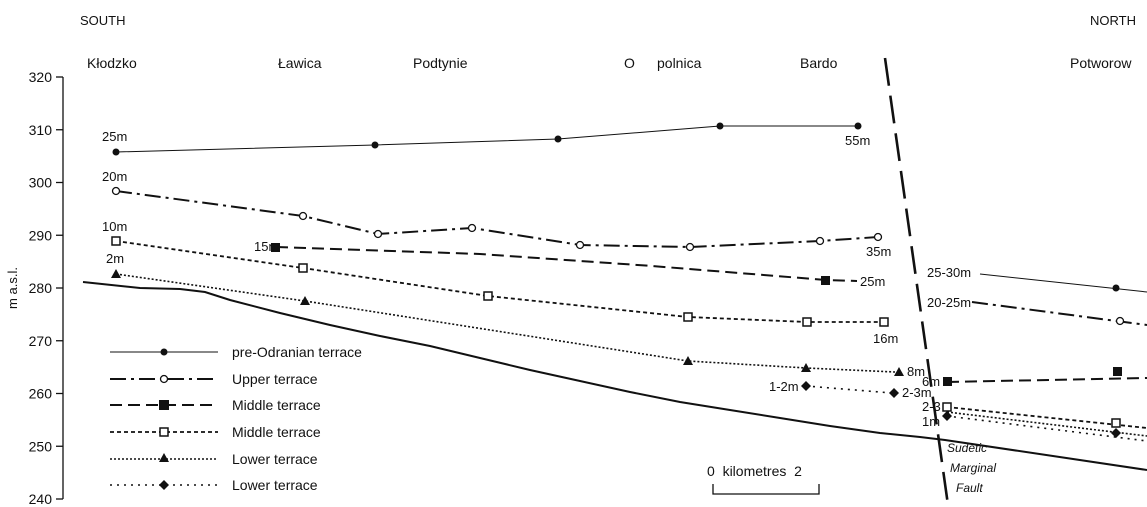 This screenshot has width=1147, height=507. What do you see at coordinates (164, 379) in the screenshot?
I see `legend-swatch-open-circle` at bounding box center [164, 379].